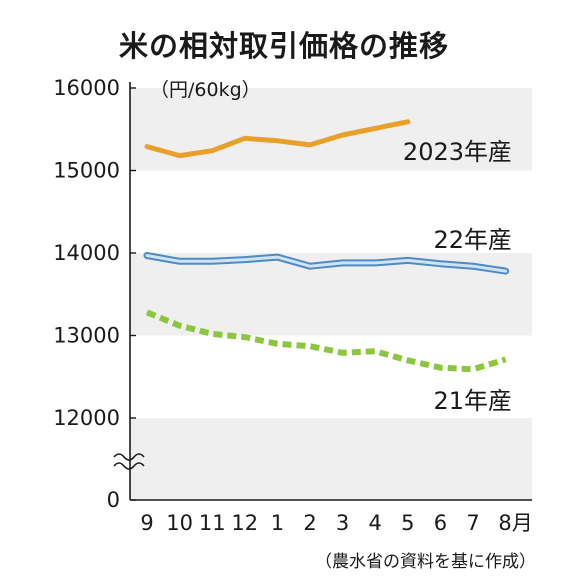  What do you see at coordinates (472, 401) in the screenshot?
I see `series-label: 21年産` at bounding box center [472, 401].